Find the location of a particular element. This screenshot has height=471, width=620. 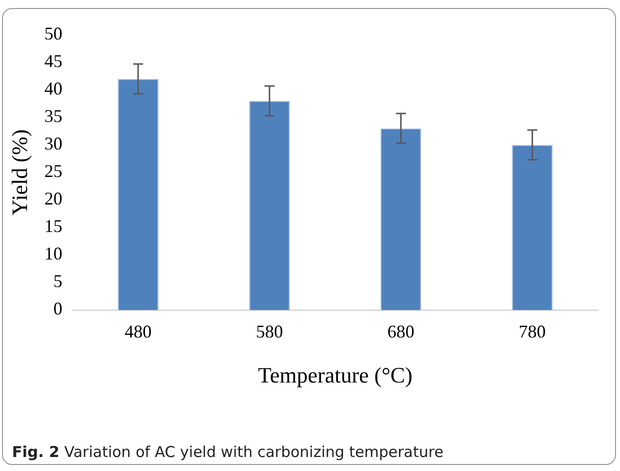

y-axis-title: Yield (%) is located at coordinates (19, 172).